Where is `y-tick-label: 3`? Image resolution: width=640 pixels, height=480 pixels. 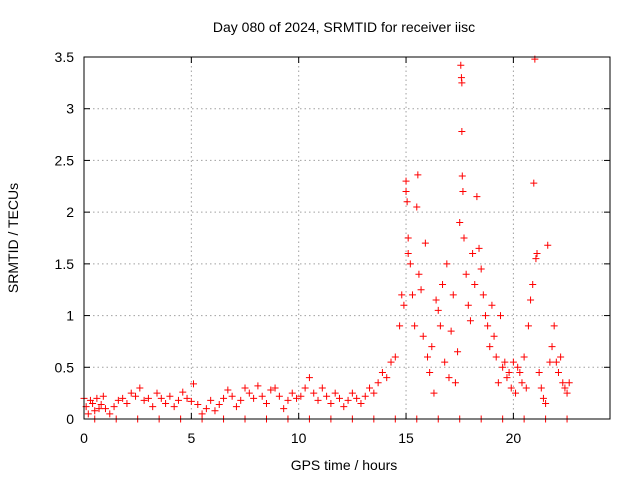
y-tick-label: 3 is located at coordinates (70, 109).